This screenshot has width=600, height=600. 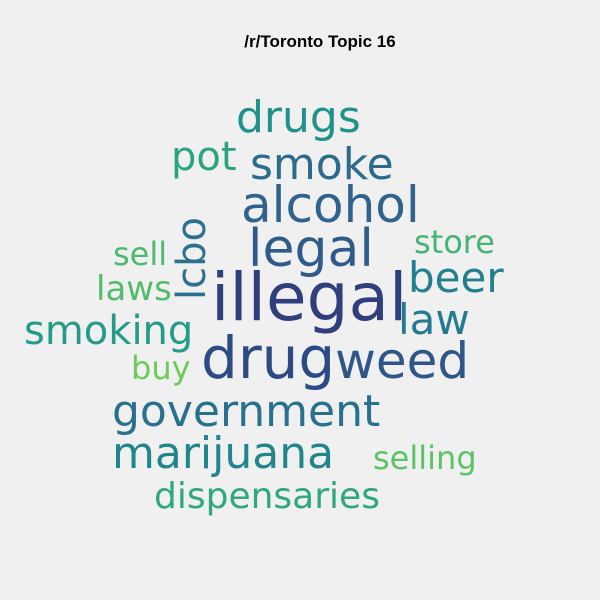 What do you see at coordinates (456, 277) in the screenshot?
I see `word-beer: beer` at bounding box center [456, 277].